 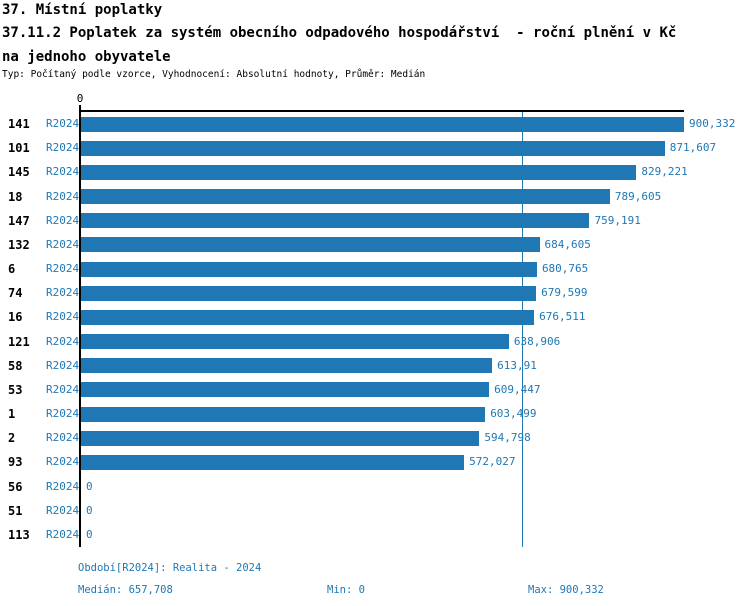 What do you see at coordinates (86, 57) in the screenshot?
I see `chart-title-line2: na jednoho obyvatele` at bounding box center [86, 57].